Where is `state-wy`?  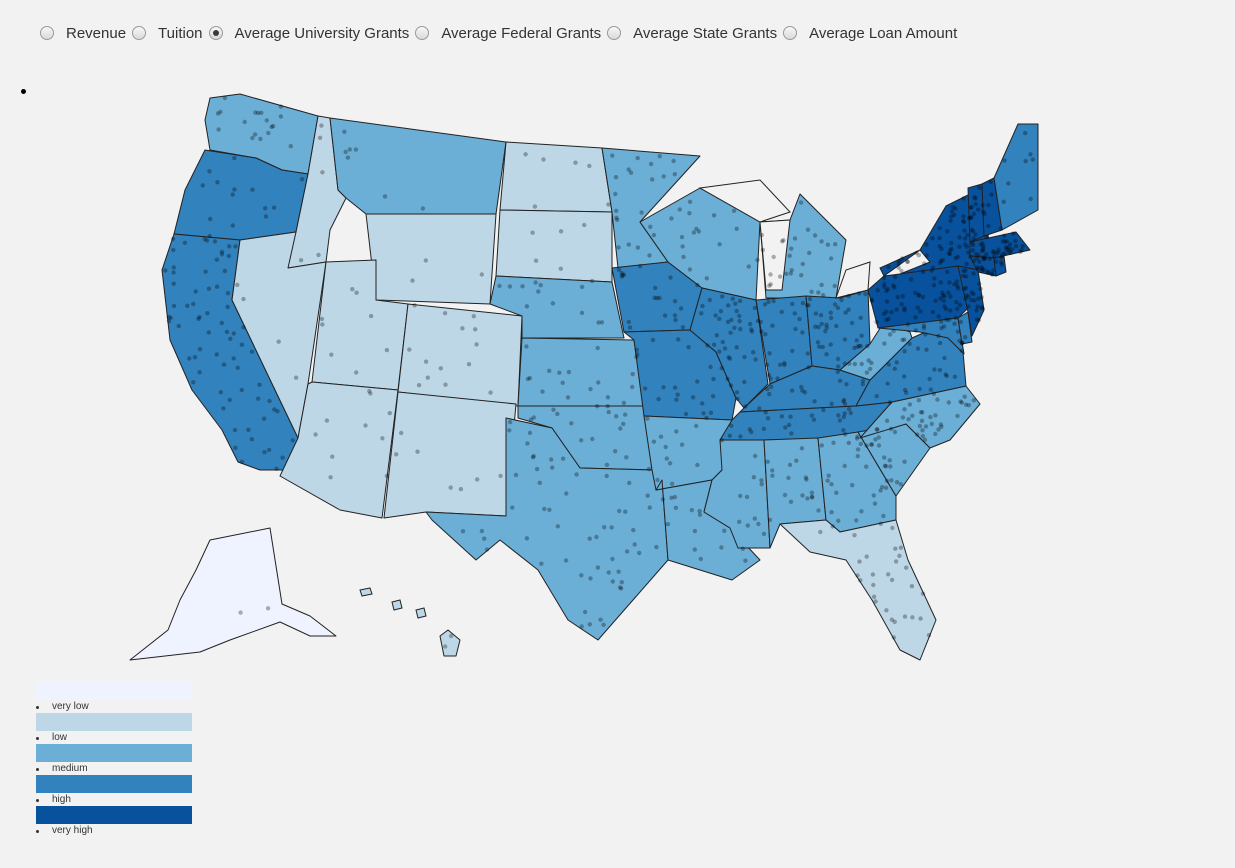
state-wy is located at coordinates (431, 259).